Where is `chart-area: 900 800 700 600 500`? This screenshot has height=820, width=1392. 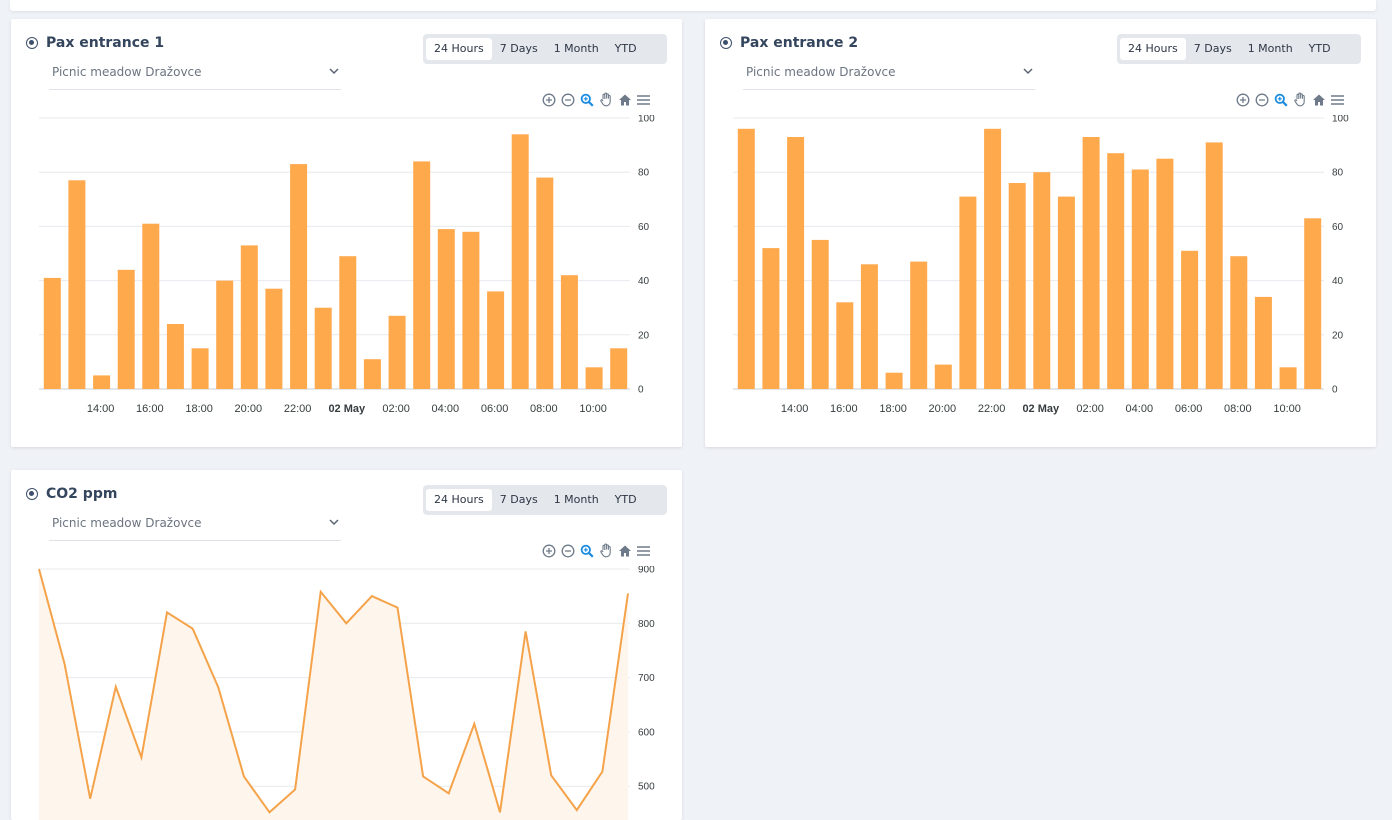
chart-area: 900 800 700 600 500 is located at coordinates (346, 693).